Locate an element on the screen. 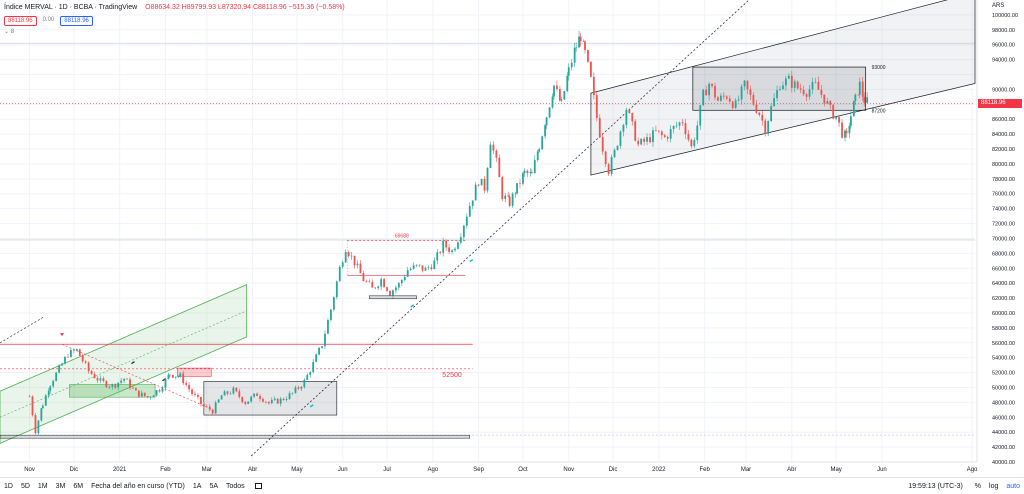  range-1d: 1D is located at coordinates (8, 486).